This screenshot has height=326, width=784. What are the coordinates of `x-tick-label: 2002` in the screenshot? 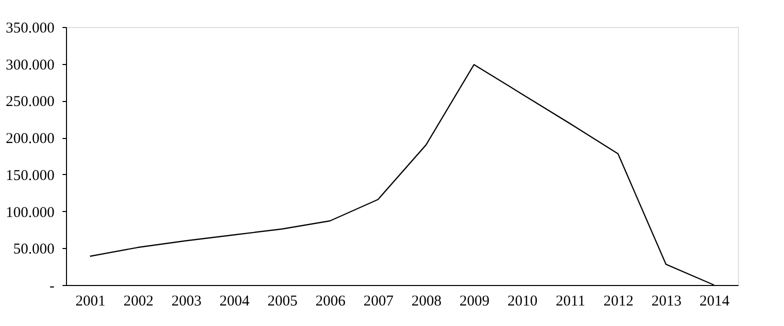 It's located at (139, 302).